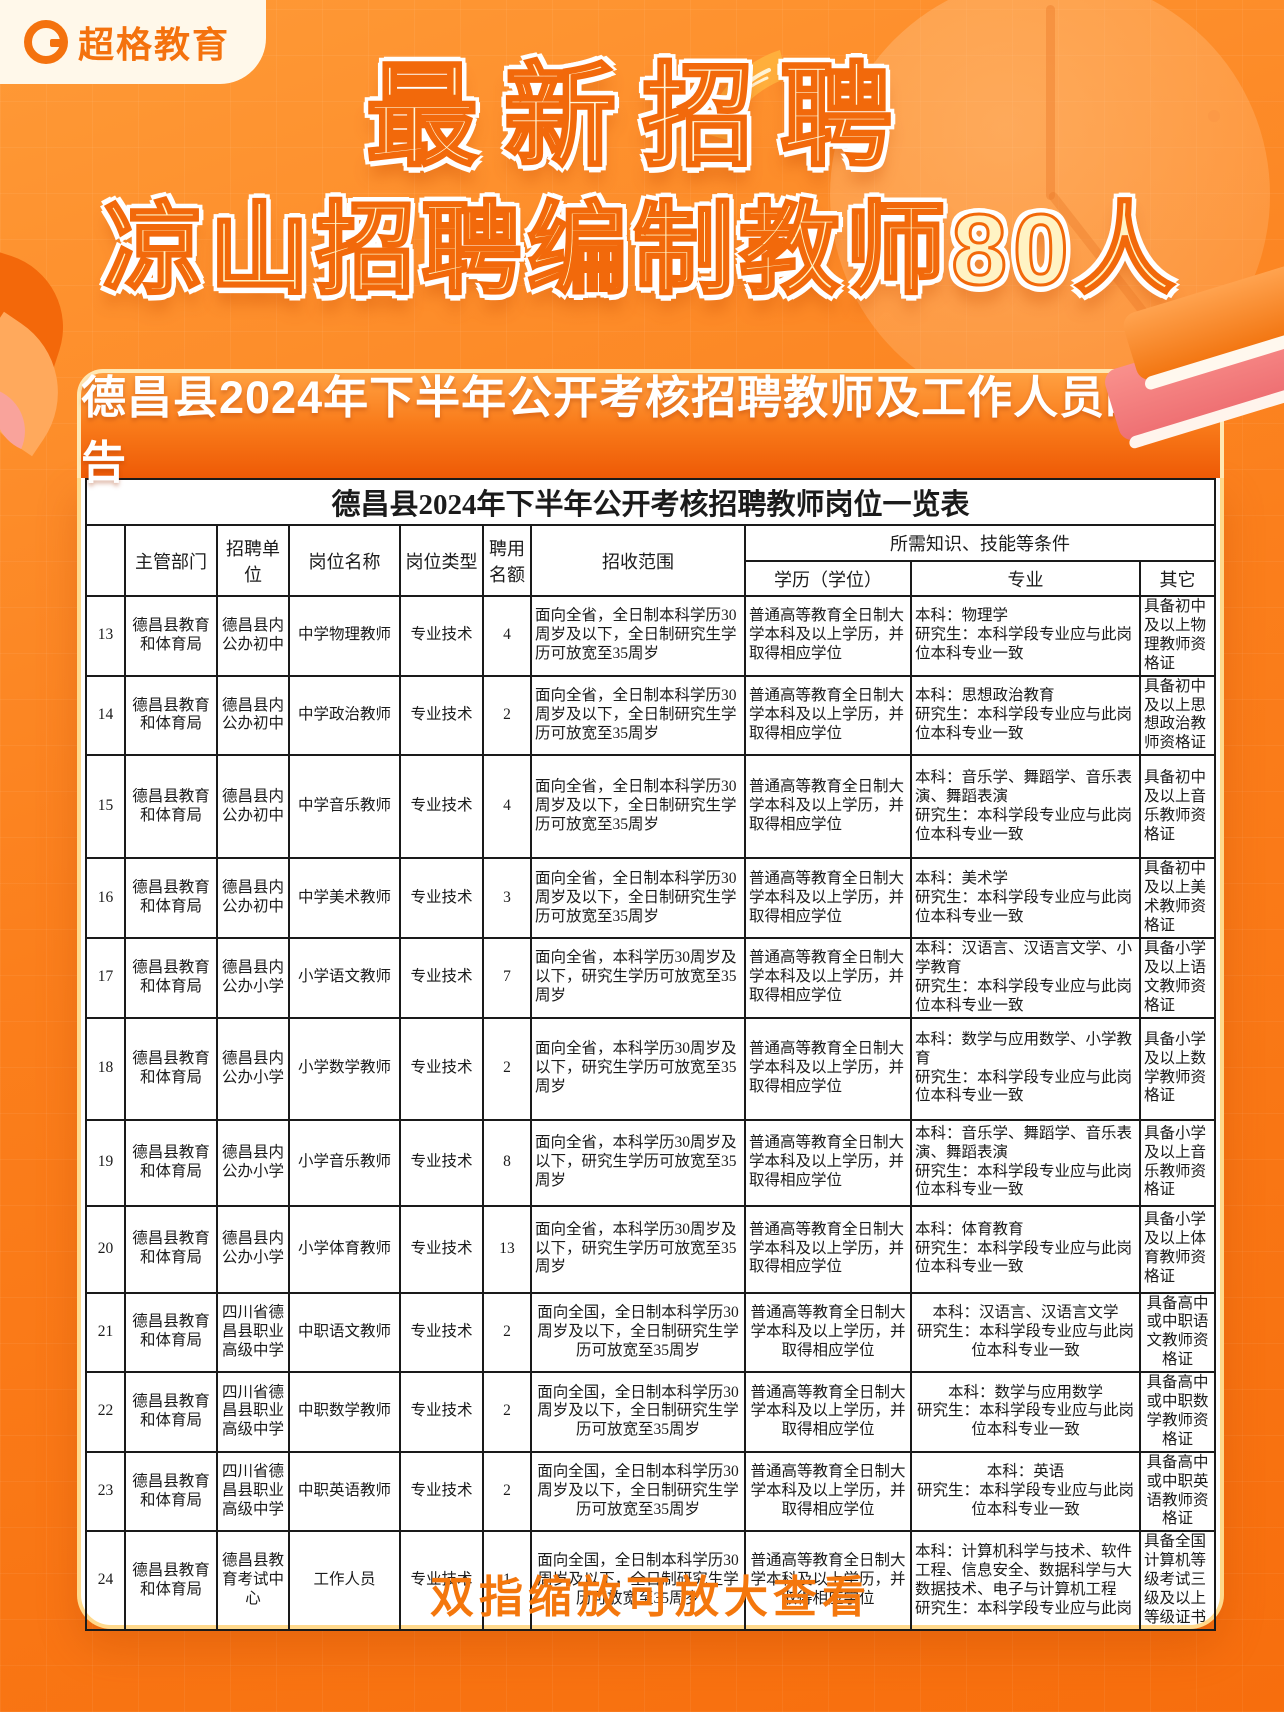 The height and width of the screenshot is (1712, 1284). Describe the element at coordinates (1177, 977) in the screenshot. I see `cell-other: 具备小学及以上语文教师资格证` at that location.